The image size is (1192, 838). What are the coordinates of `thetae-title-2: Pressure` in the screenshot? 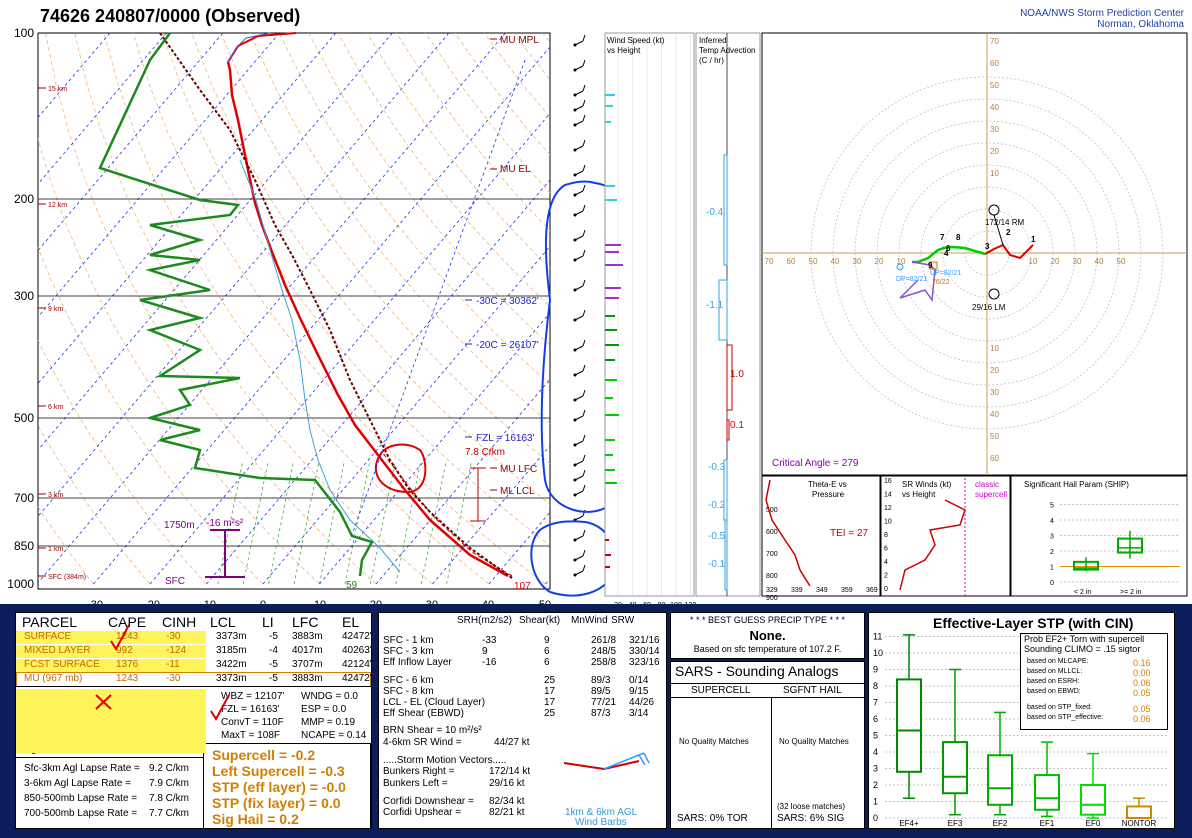 It's located at (828, 494).